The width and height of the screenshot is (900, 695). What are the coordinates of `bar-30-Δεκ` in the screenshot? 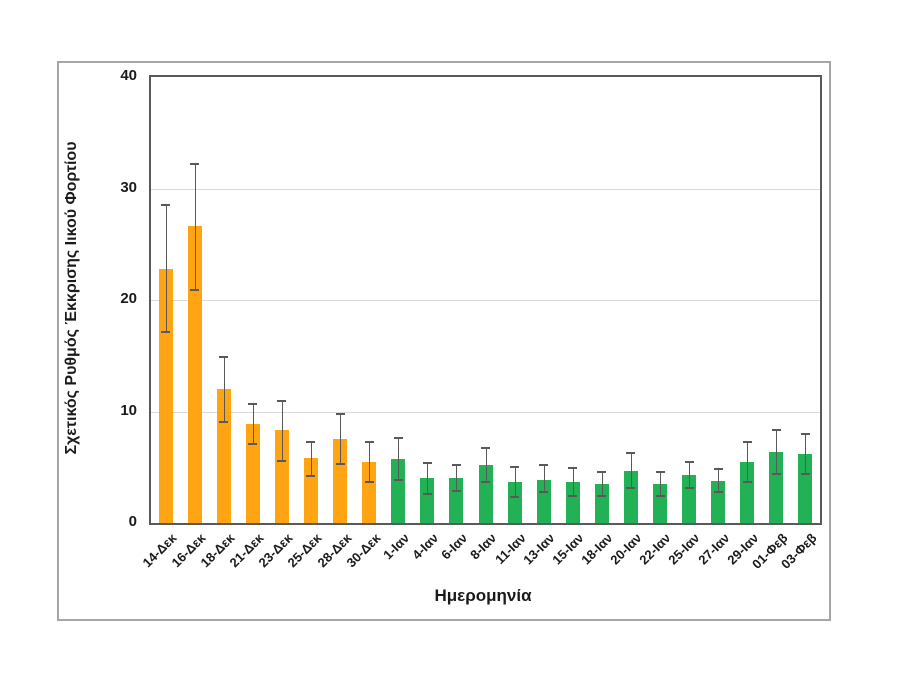 It's located at (369, 492).